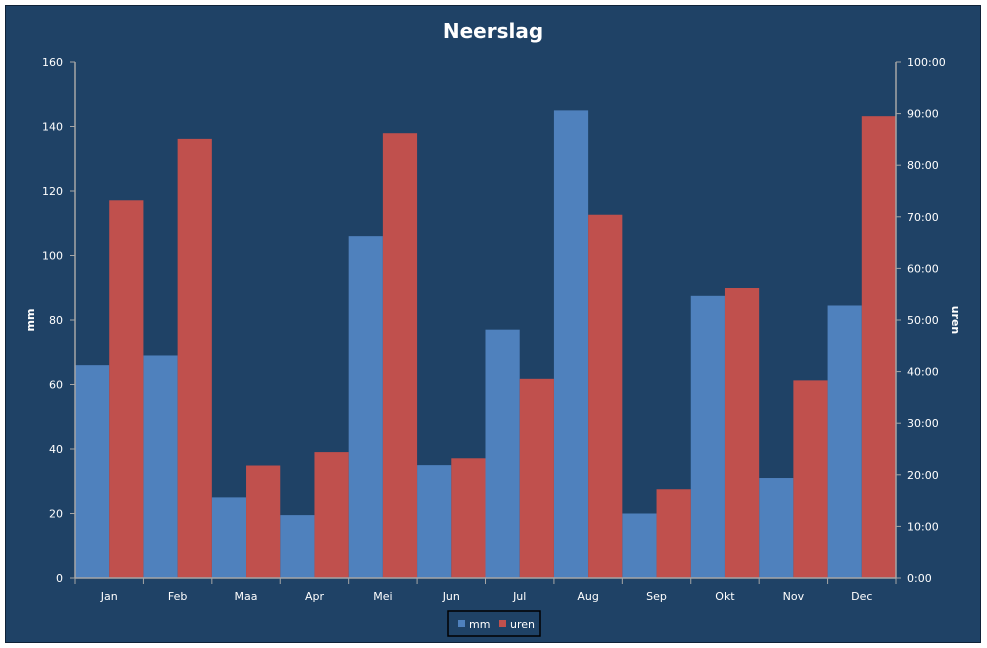  Describe the element at coordinates (923, 268) in the screenshot. I see `y2-tick-label: 60:00` at that location.